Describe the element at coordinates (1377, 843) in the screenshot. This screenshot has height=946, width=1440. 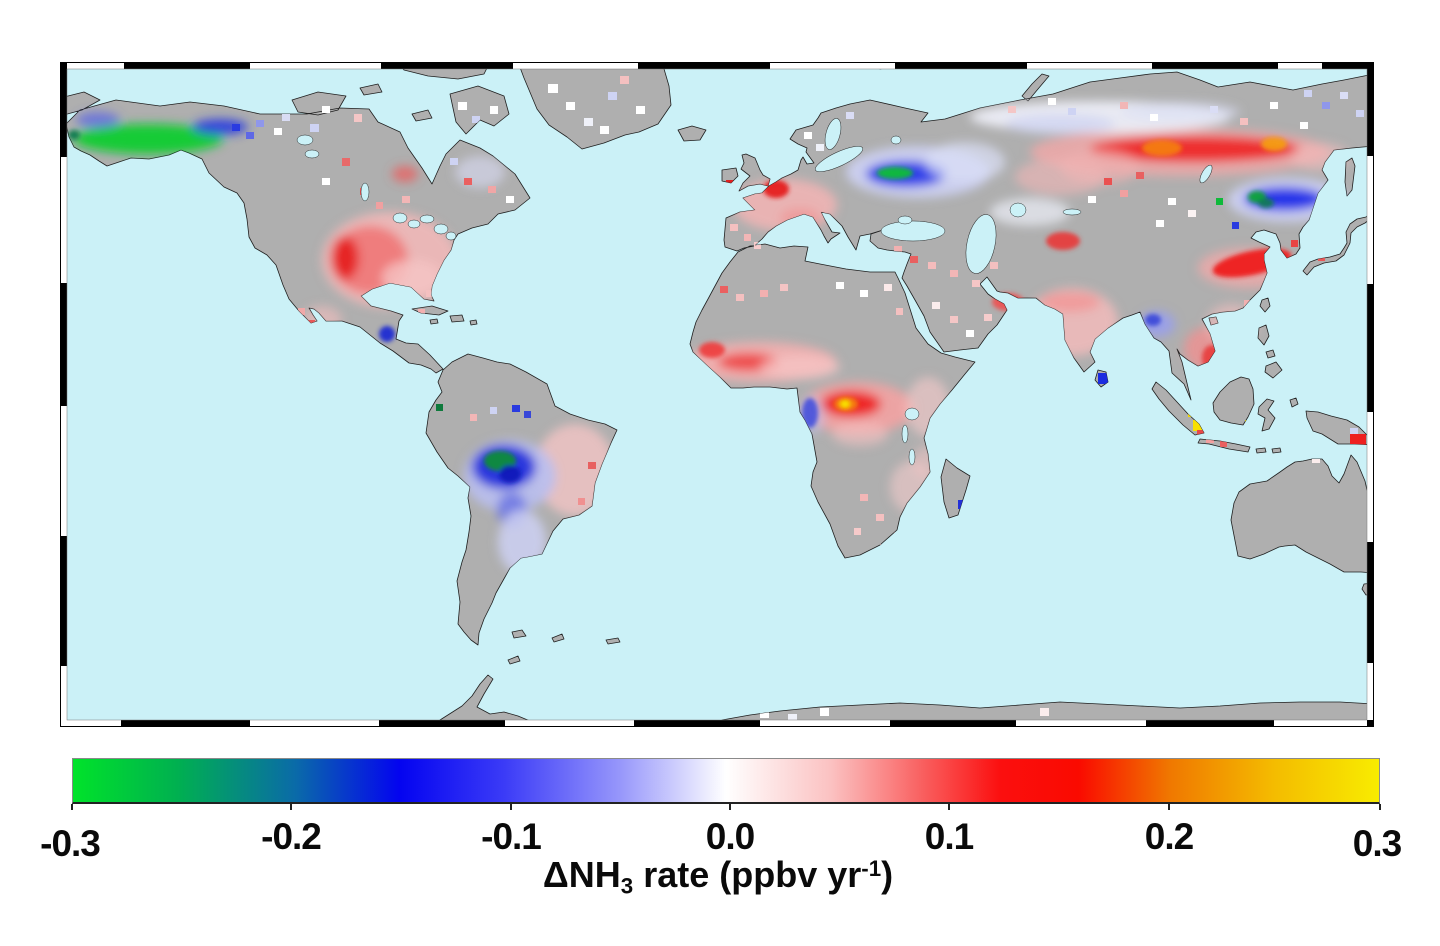
I see `colorbar-tick-label: 0.3` at that location.